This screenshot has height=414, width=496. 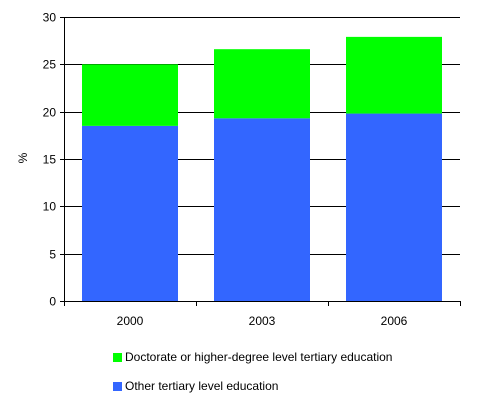 I want to click on y-axis-label: %, so click(x=23, y=157).